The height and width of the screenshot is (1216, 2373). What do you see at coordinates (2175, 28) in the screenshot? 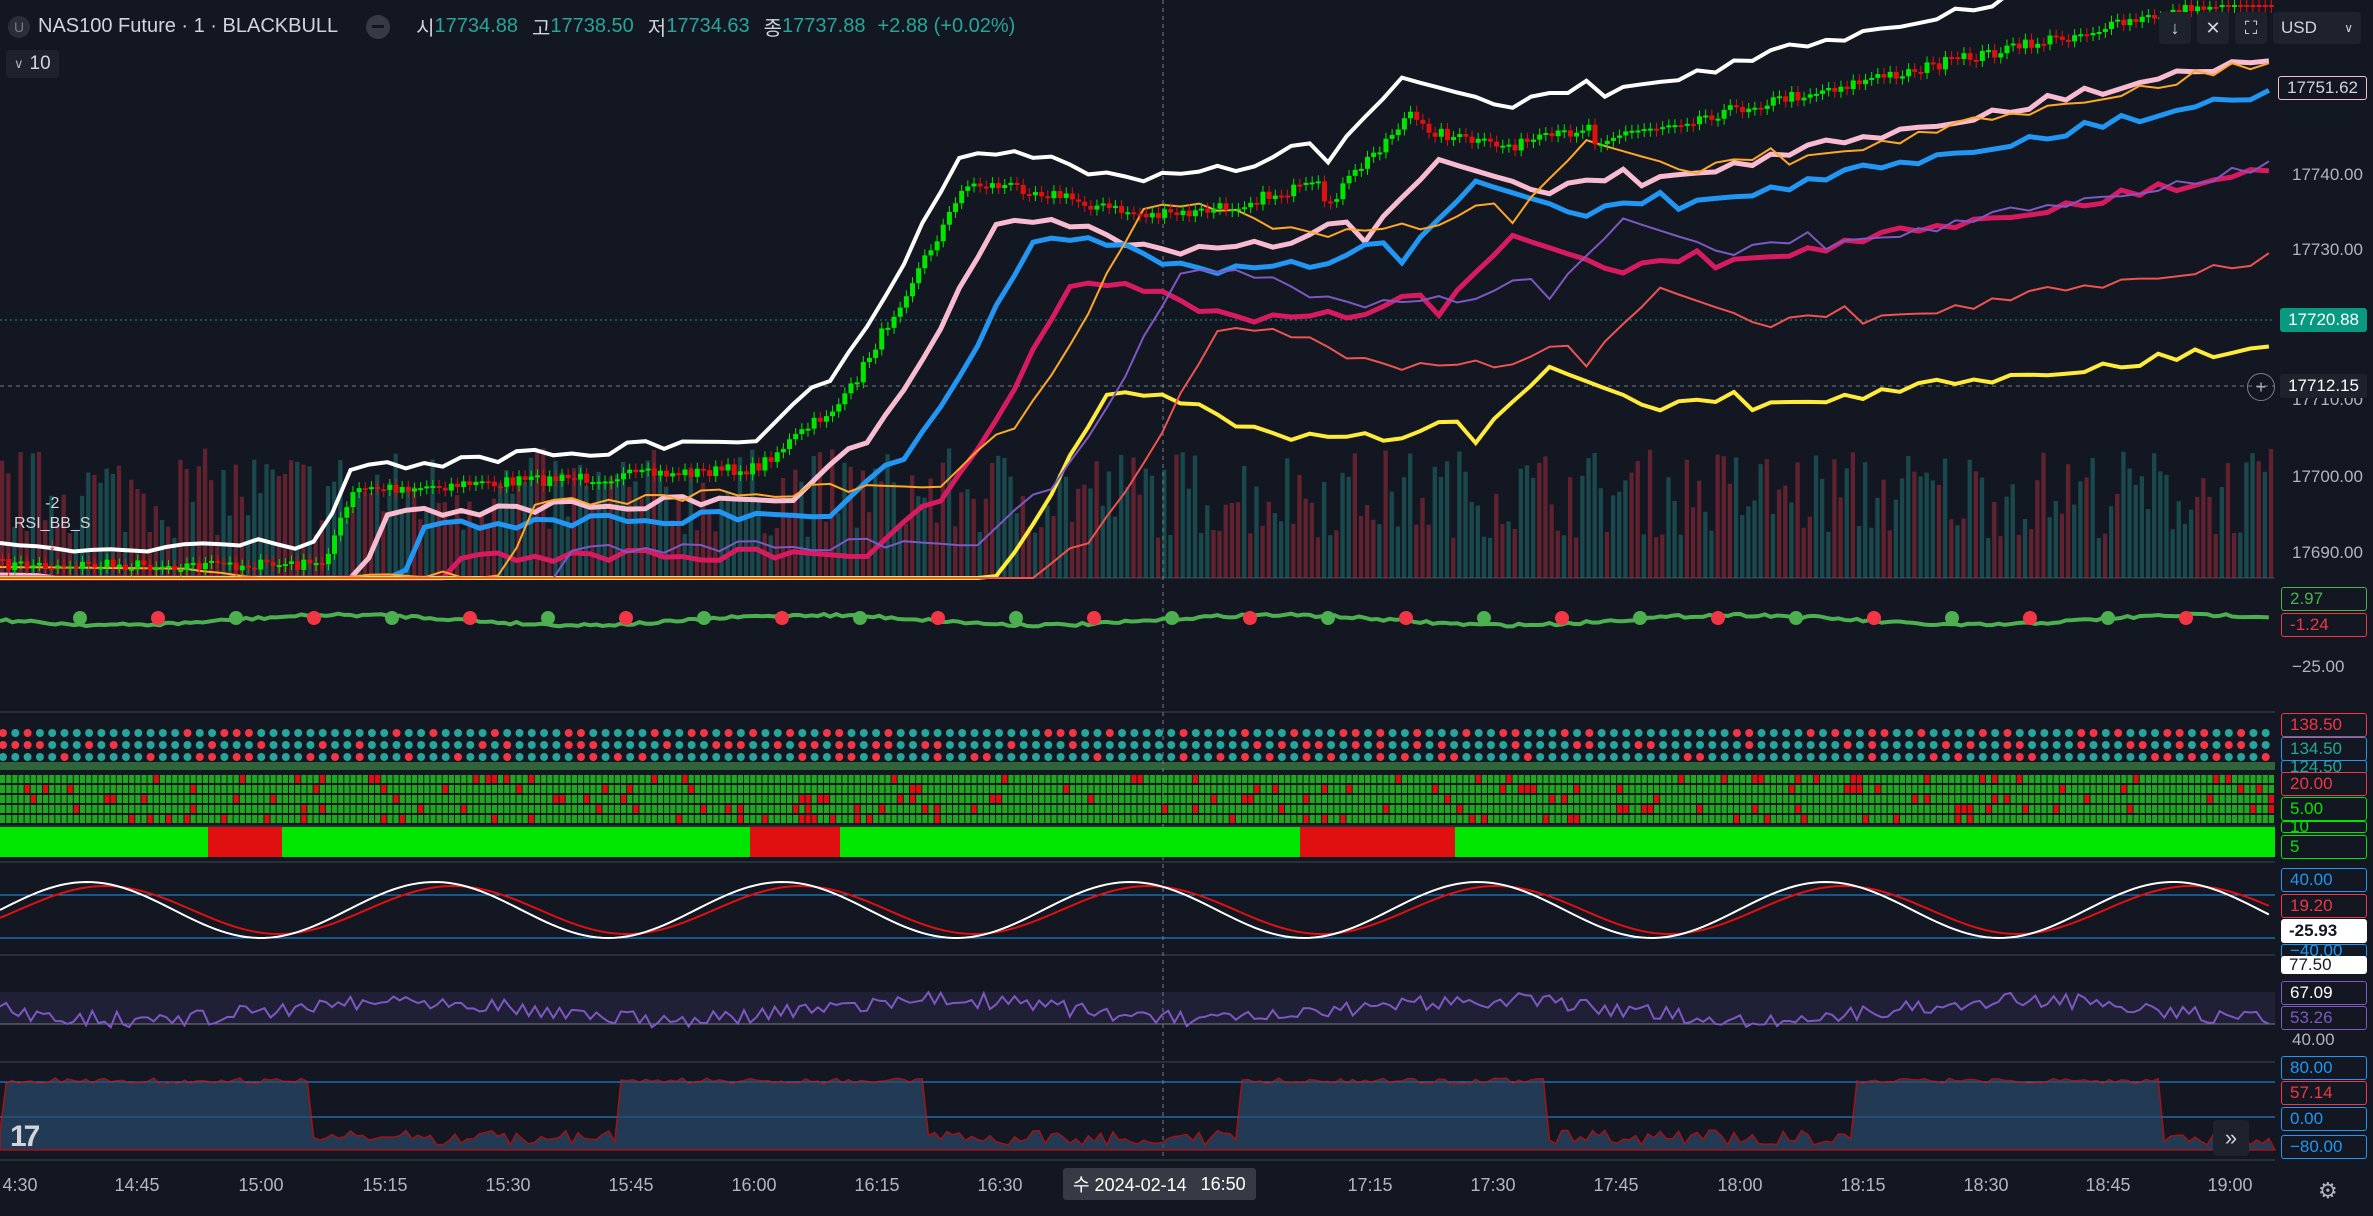
I see `arrow-down-icon: ↓` at bounding box center [2175, 28].